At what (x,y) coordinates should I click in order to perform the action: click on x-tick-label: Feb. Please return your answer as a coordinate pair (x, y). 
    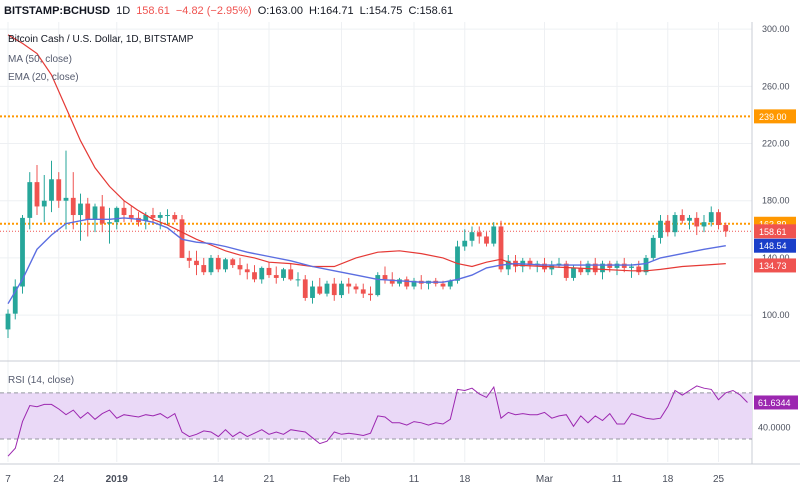
    Looking at the image, I should click on (342, 479).